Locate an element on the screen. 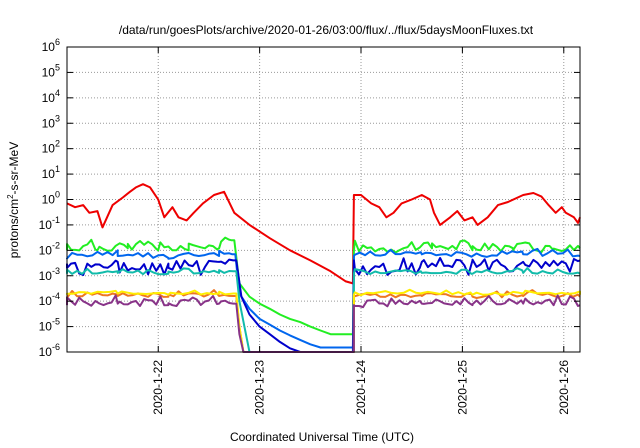 The width and height of the screenshot is (640, 448). y-tick-label: 10⁻⁶ is located at coordinates (49, 350).